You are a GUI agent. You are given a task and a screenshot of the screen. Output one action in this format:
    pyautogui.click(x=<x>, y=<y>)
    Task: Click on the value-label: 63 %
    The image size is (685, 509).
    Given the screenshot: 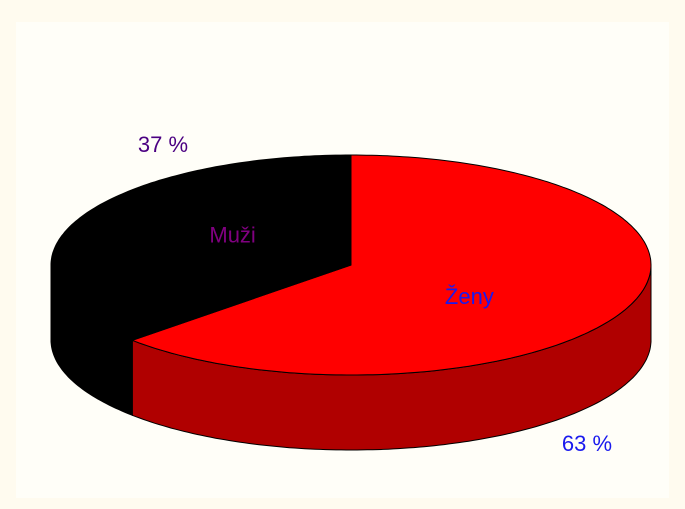 What is the action you would take?
    pyautogui.click(x=587, y=443)
    